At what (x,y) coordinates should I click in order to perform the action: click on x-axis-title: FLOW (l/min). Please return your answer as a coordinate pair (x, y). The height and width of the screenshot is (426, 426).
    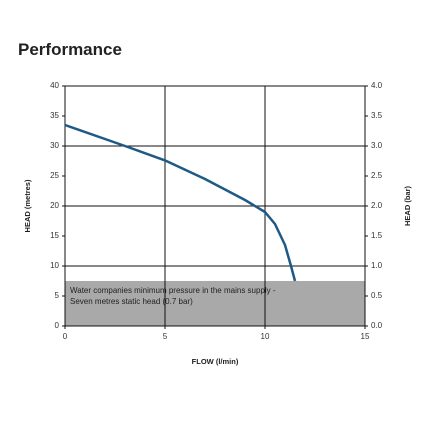
    Looking at the image, I should click on (215, 361).